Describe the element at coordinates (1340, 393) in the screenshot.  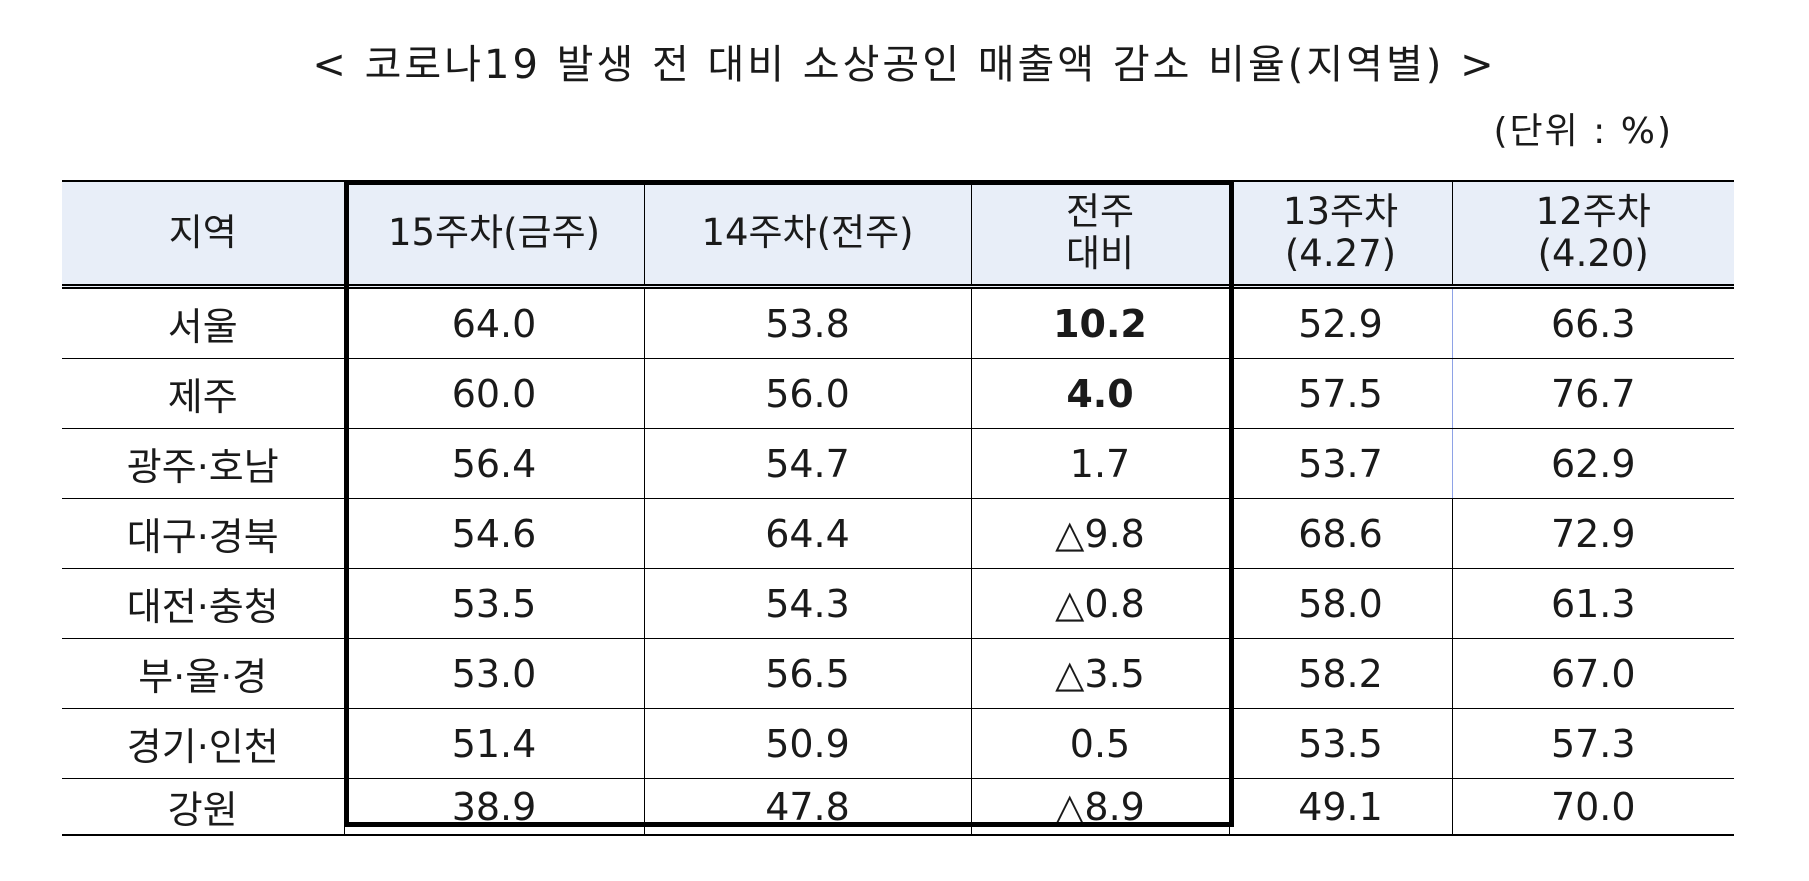
I see `week13-cell: 57.5` at that location.